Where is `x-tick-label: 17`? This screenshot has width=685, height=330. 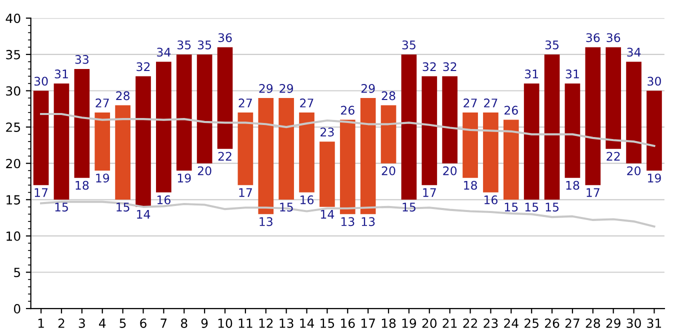
x-tick-label: 17 is located at coordinates (368, 323).